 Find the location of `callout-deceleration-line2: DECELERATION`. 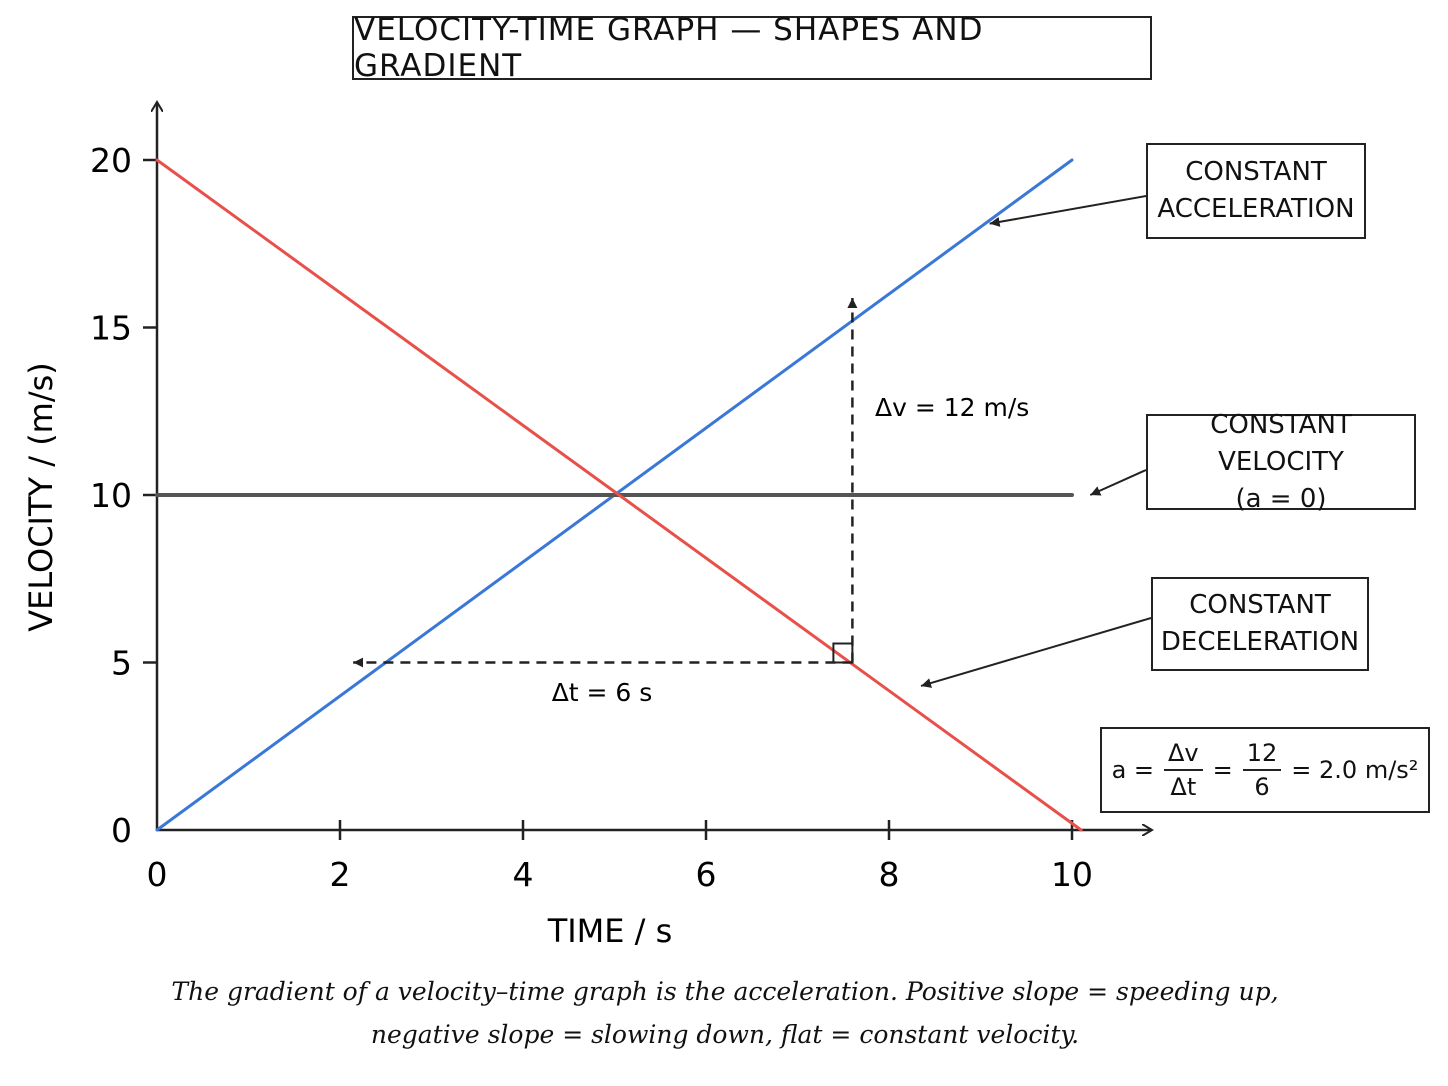

callout-deceleration-line2: DECELERATION is located at coordinates (1260, 642).